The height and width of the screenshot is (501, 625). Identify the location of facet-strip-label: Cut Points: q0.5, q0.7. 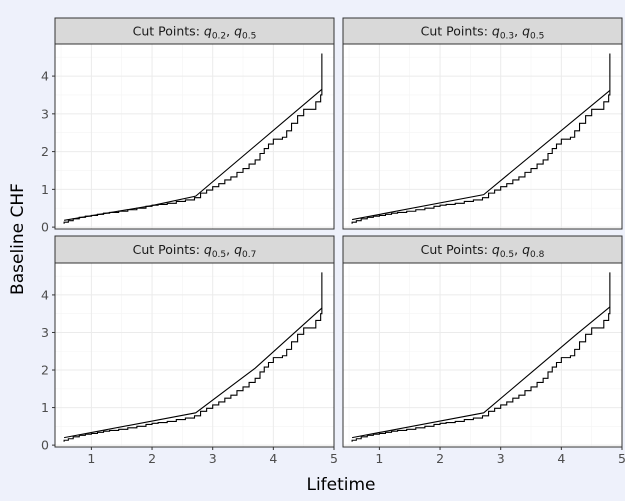
(195, 251).